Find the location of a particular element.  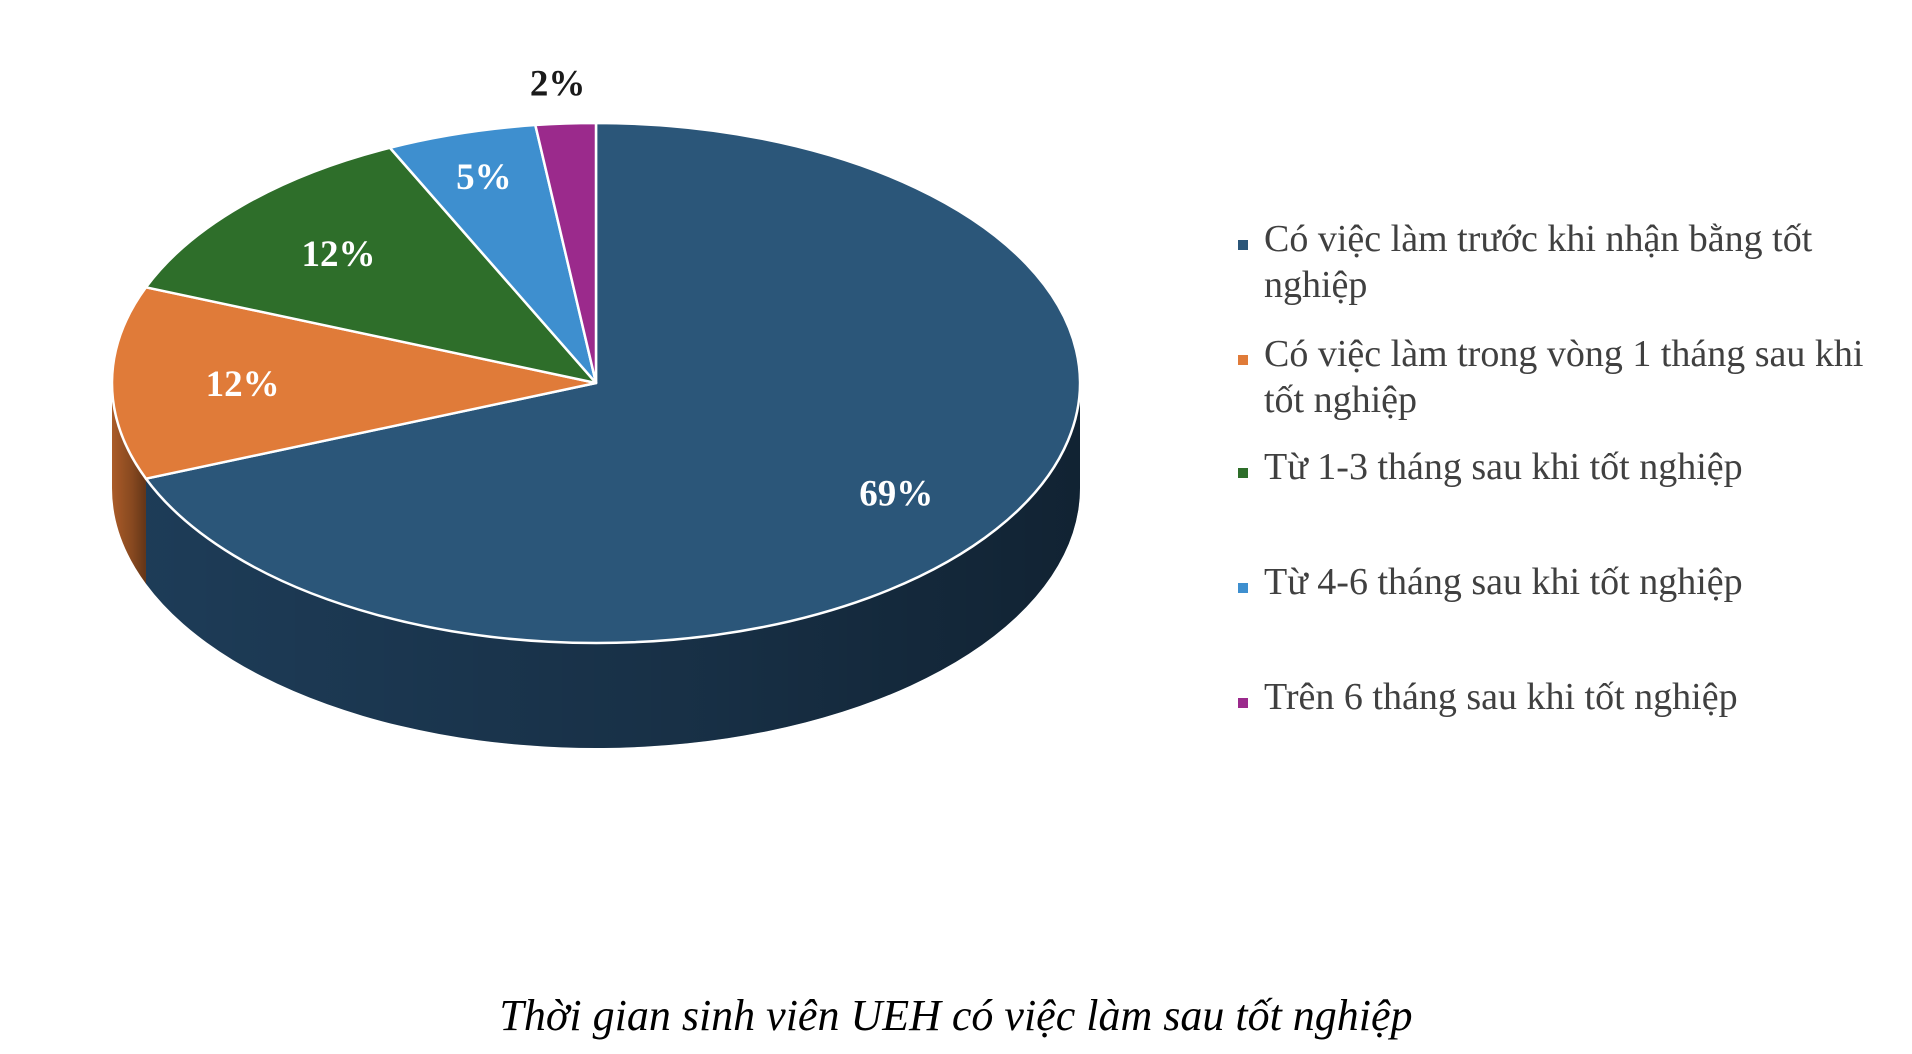

legend-item: Từ 4-6 tháng sau khi tốt nghiệp is located at coordinates (1556, 582).